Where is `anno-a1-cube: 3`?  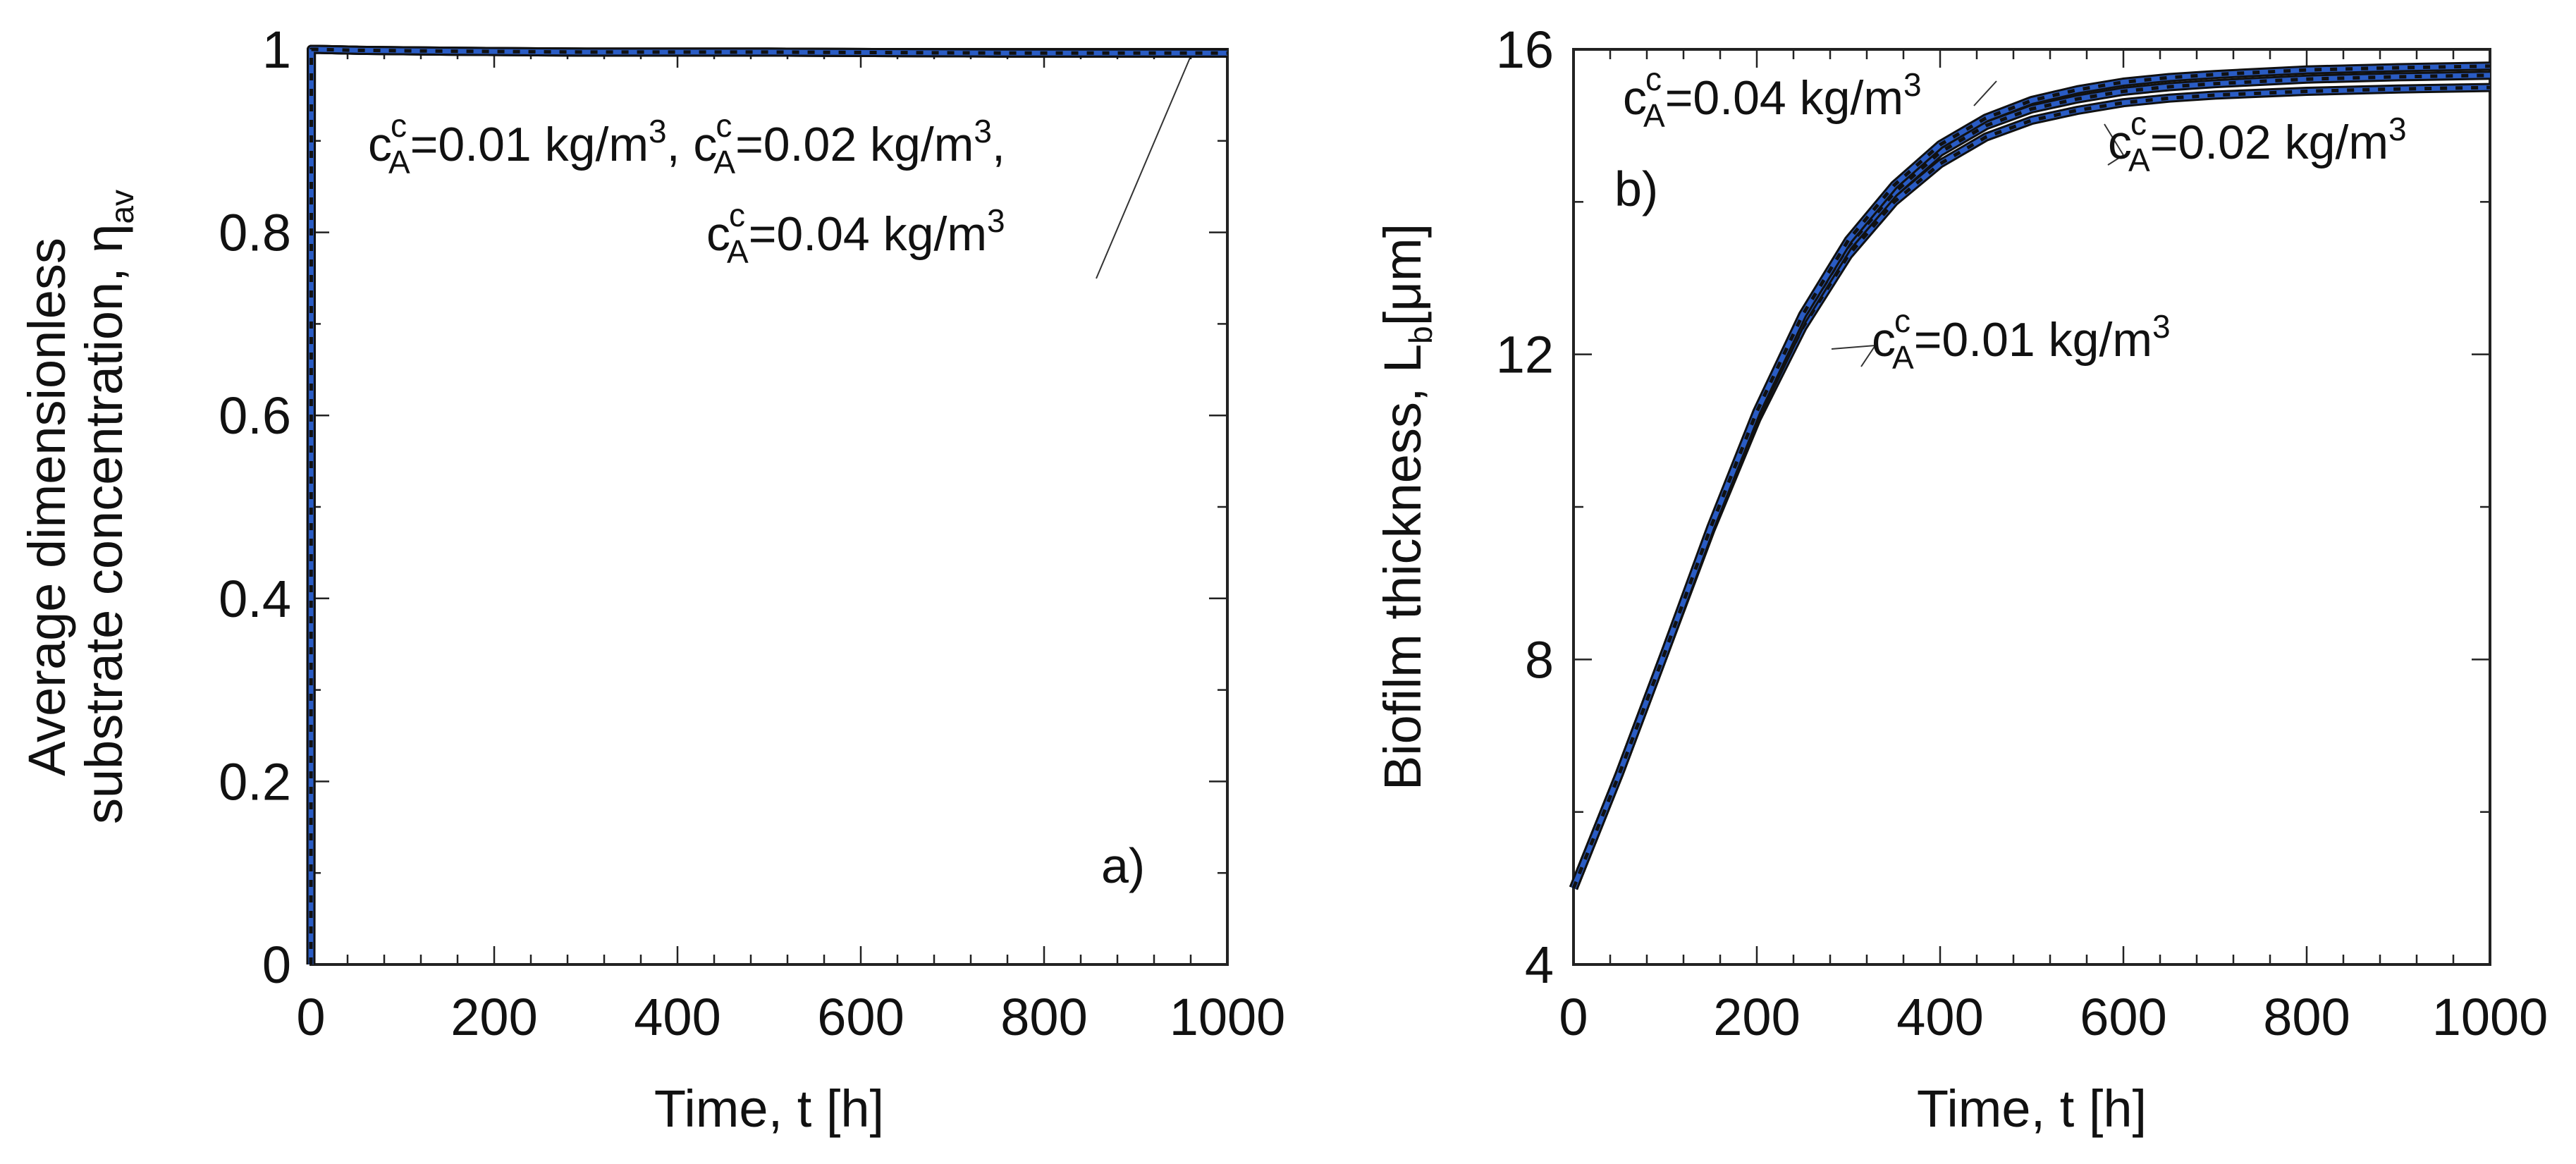
anno-a1-cube: 3 is located at coordinates (658, 131).